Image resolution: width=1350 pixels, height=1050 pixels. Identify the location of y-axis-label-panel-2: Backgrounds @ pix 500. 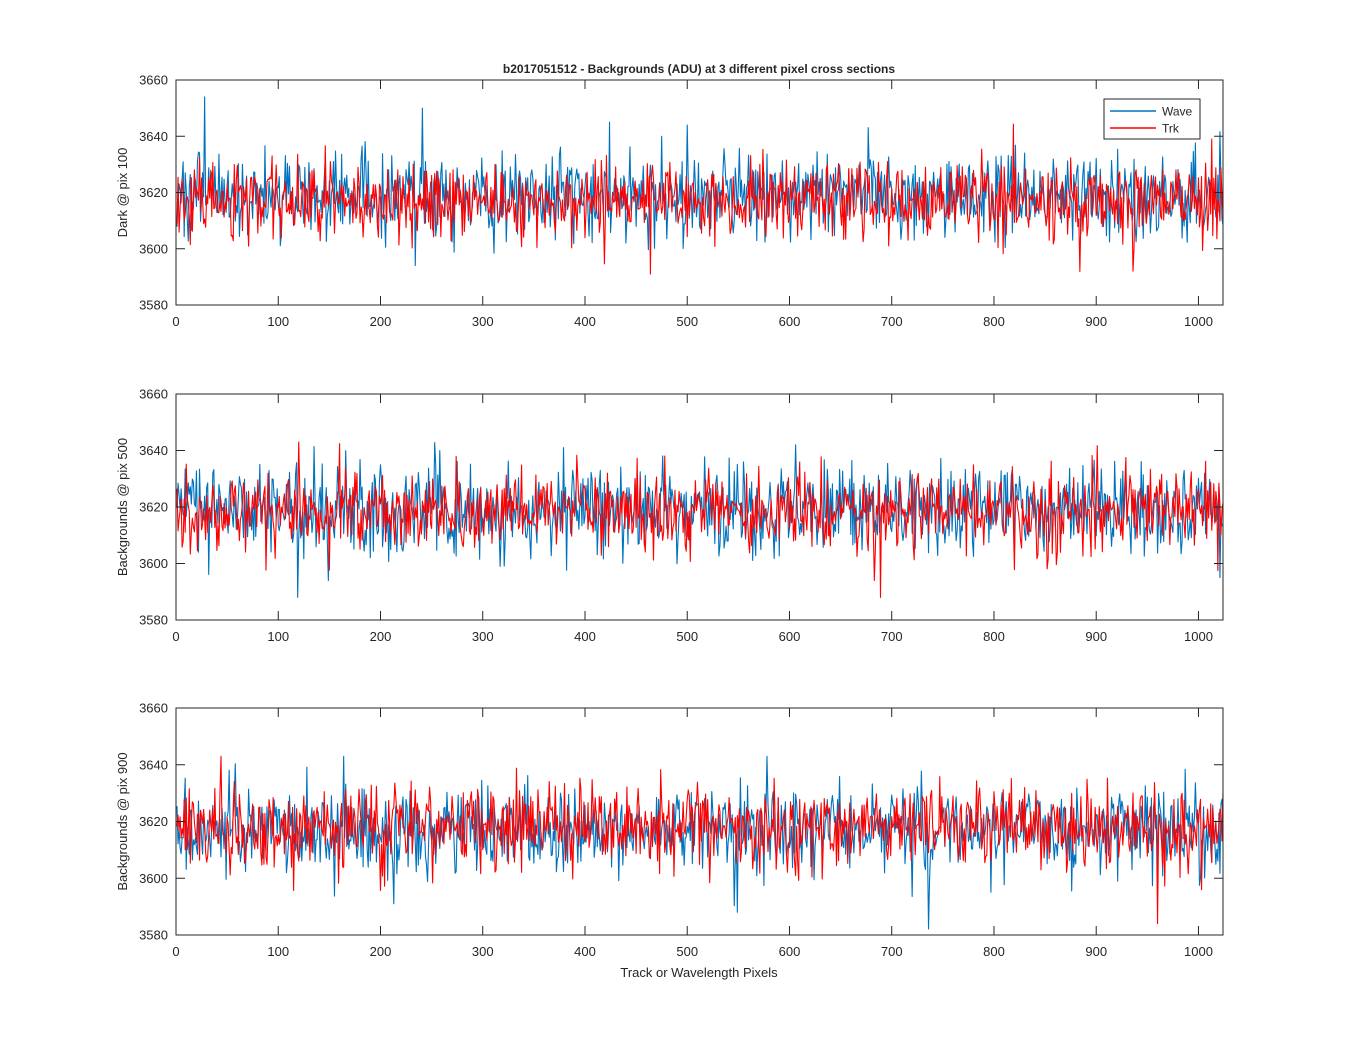
(122, 507).